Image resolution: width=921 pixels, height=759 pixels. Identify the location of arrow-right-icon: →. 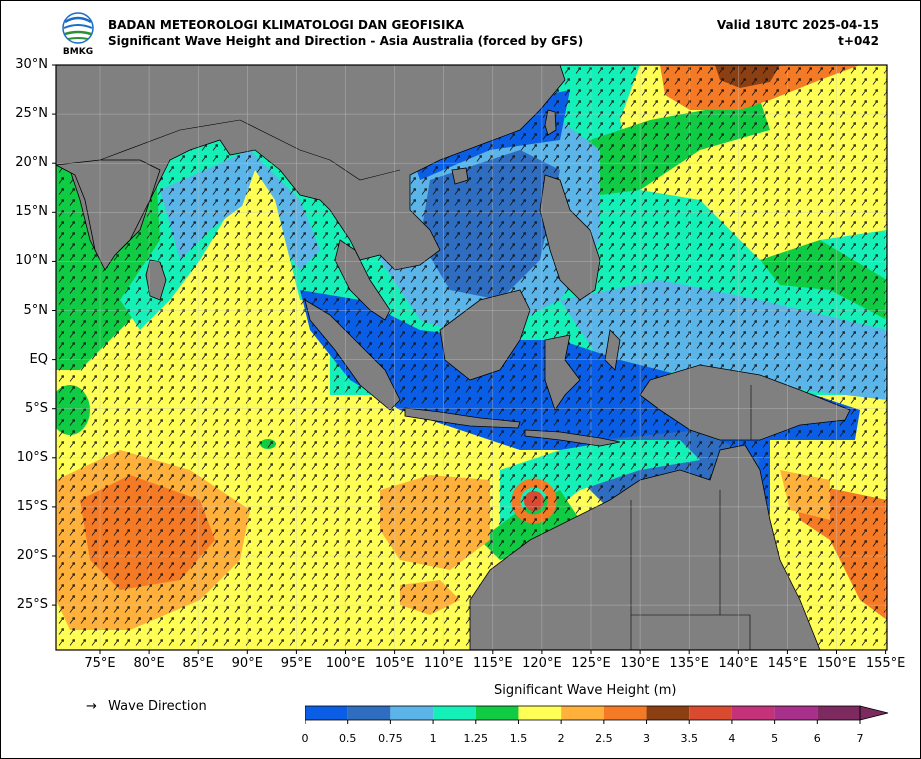
(91, 706).